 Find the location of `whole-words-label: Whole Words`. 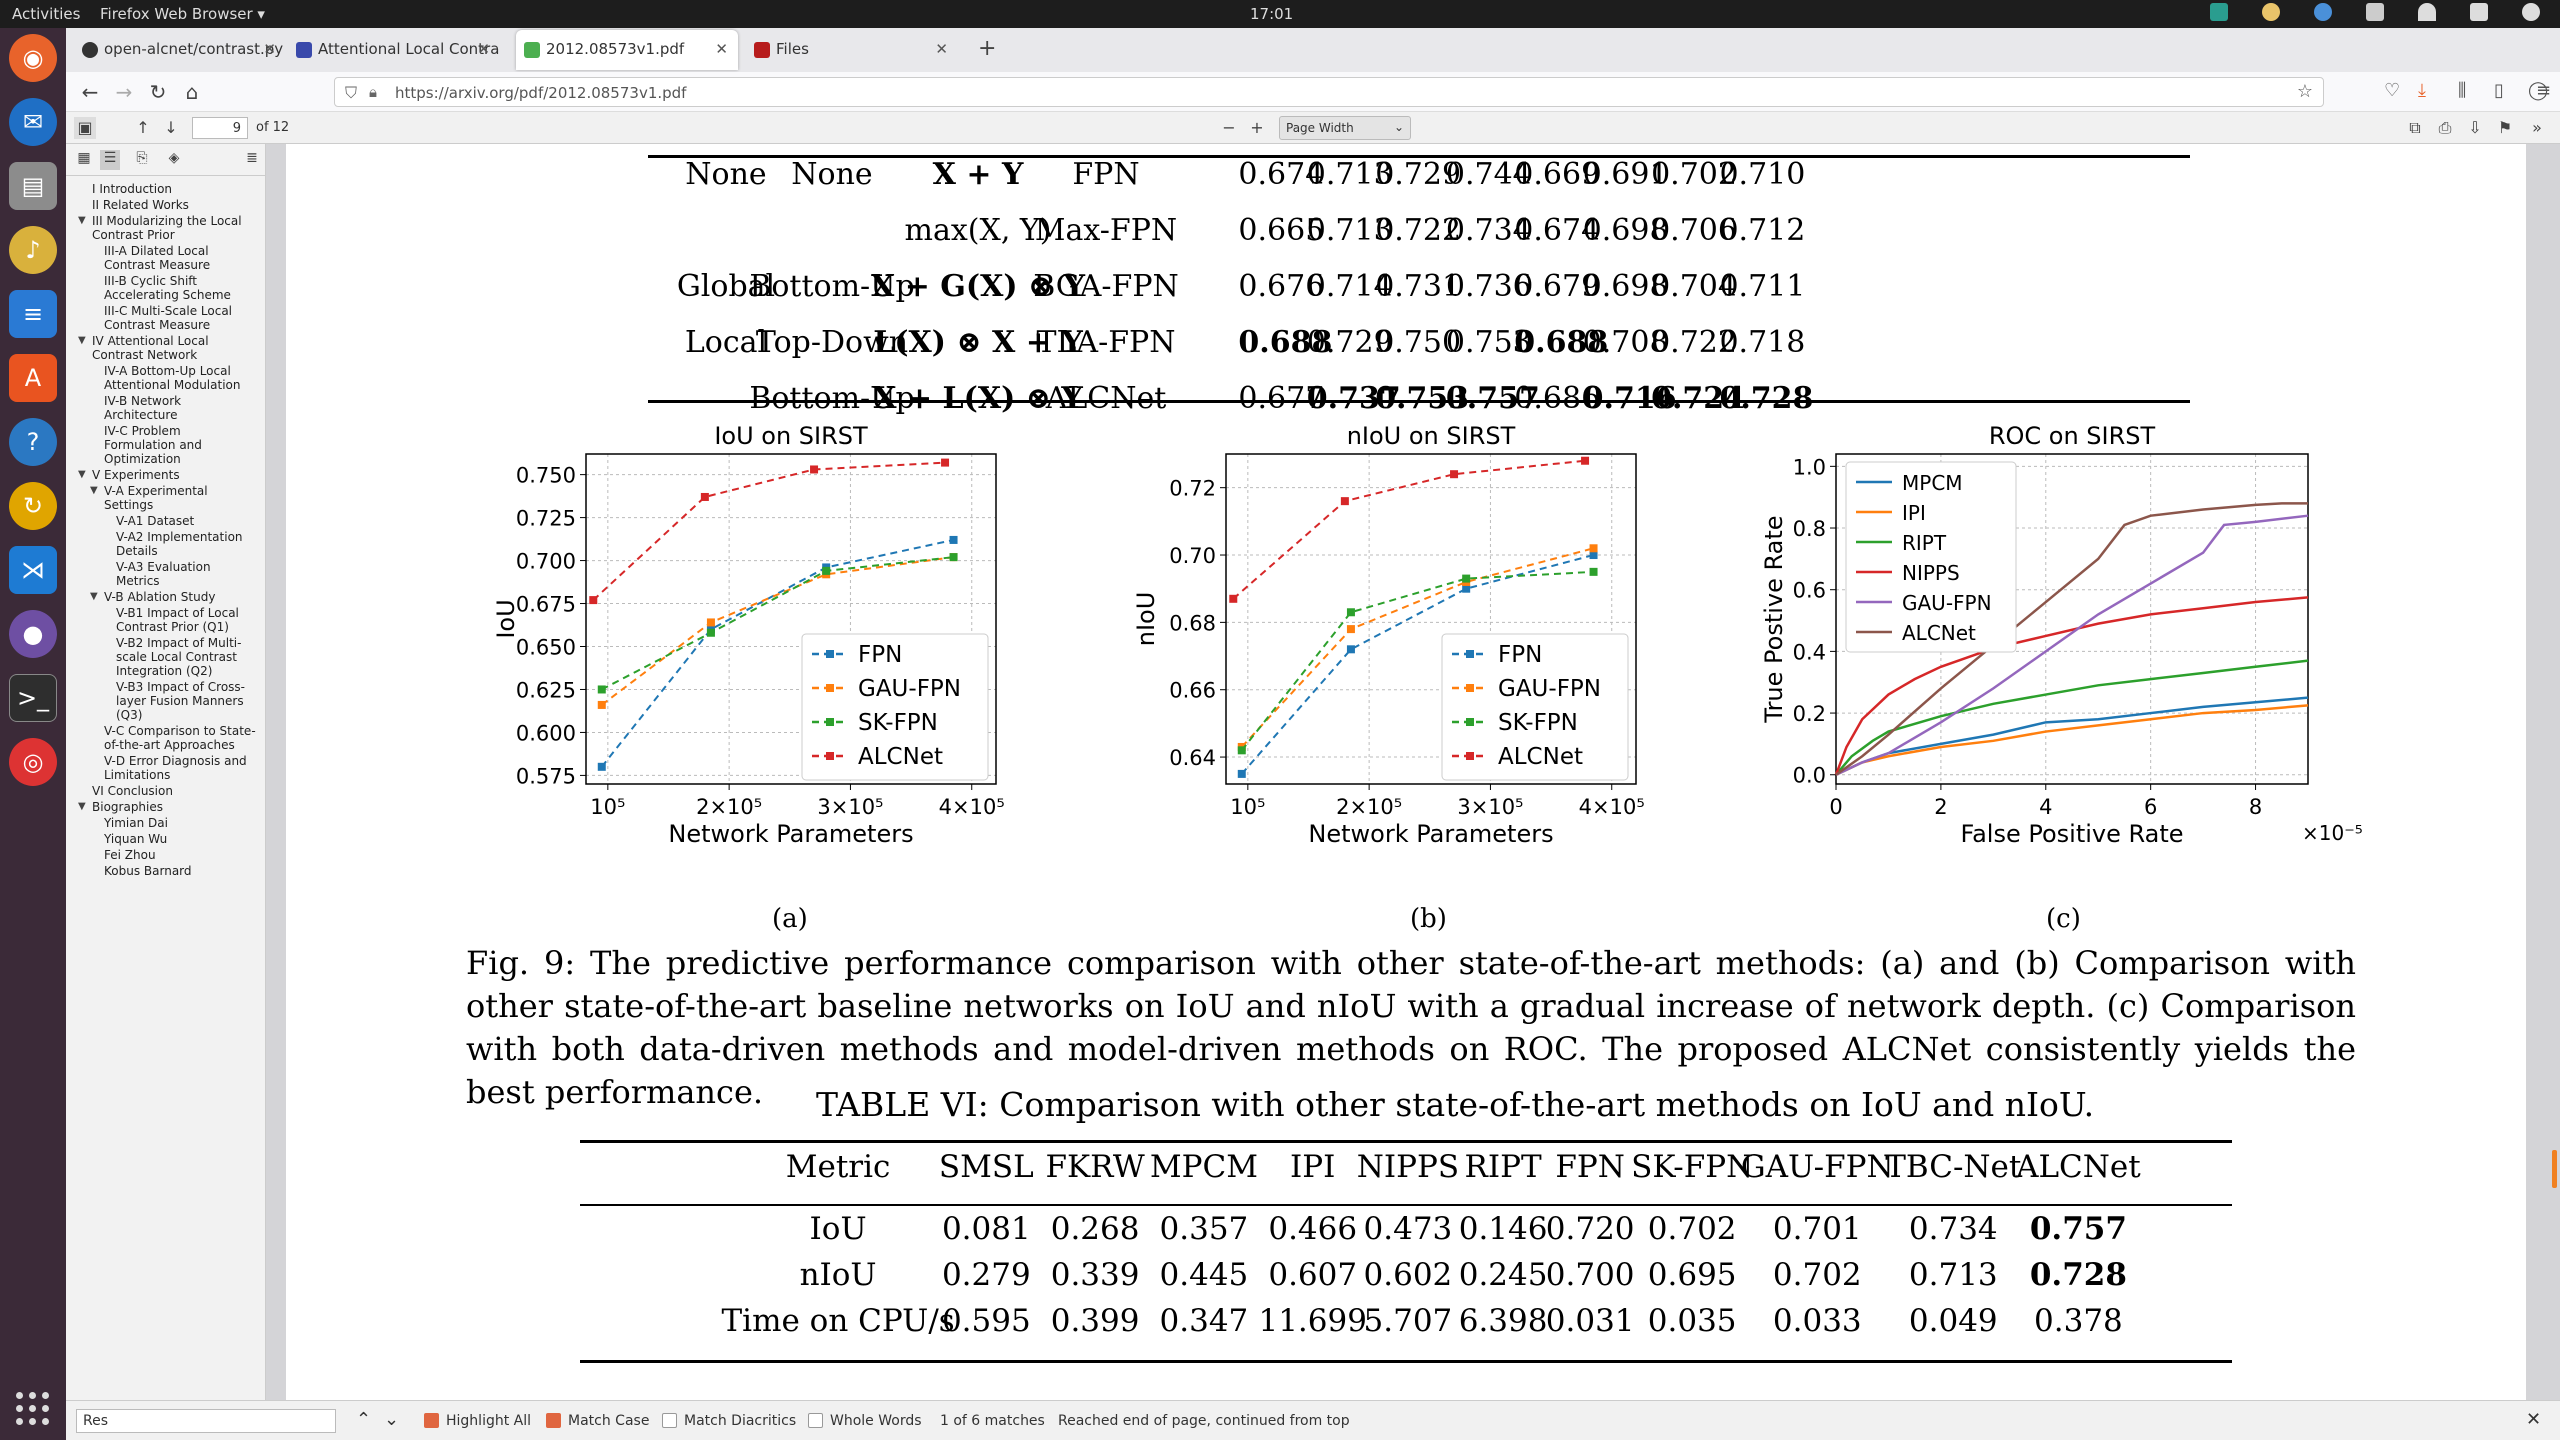

whole-words-label: Whole Words is located at coordinates (876, 1421).